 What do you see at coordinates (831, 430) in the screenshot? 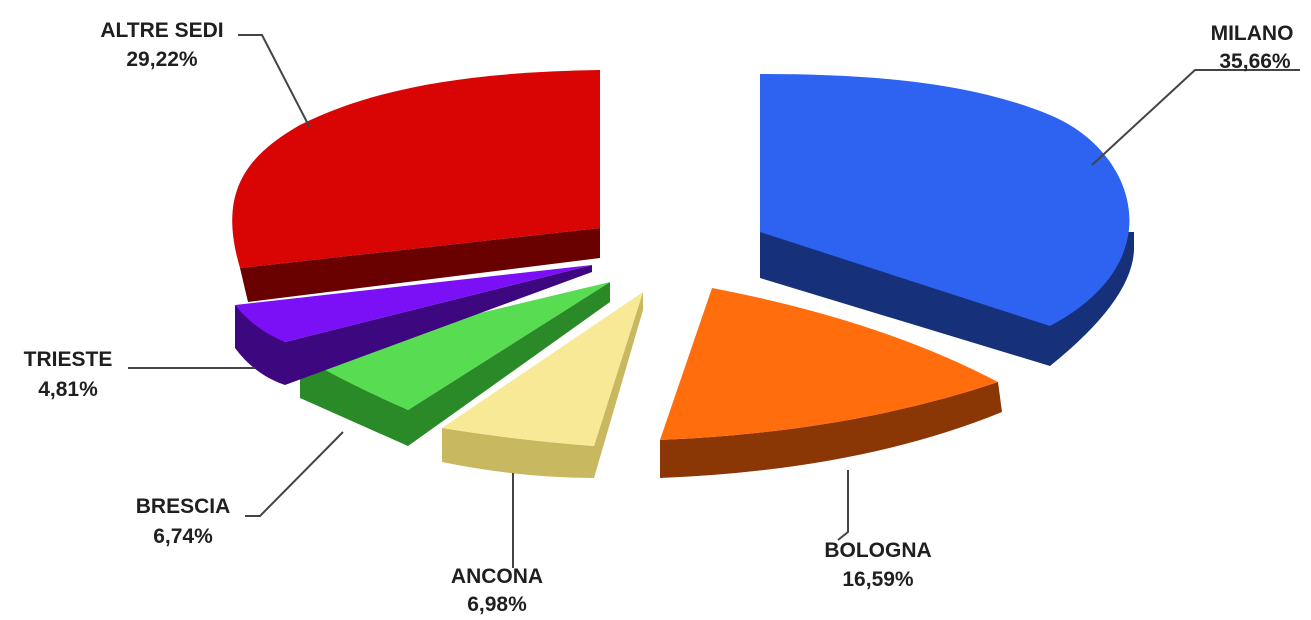
I see `slice-bologna-side` at bounding box center [831, 430].